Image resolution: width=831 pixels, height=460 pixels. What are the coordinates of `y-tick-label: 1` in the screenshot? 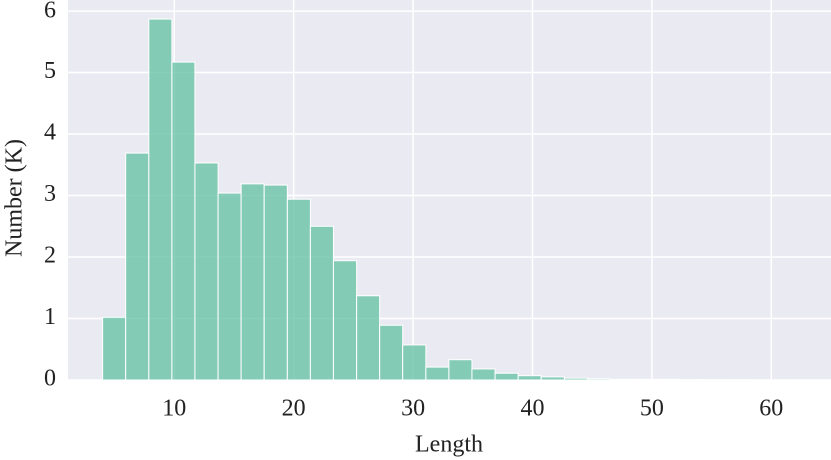 It's located at (50, 317).